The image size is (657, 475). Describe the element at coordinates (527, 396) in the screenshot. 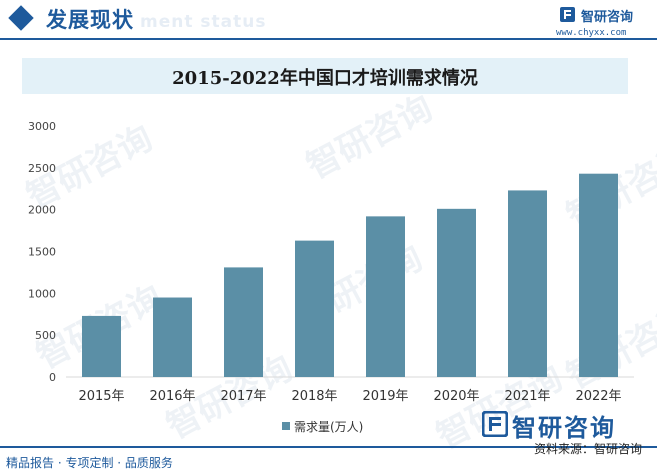

I see `x-tick-label: 2021年` at that location.